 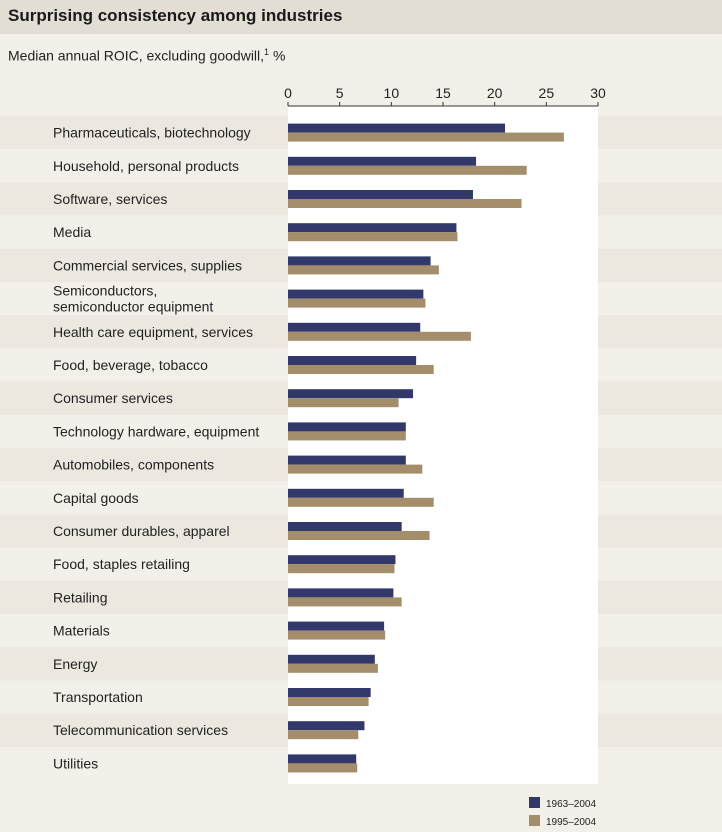 What do you see at coordinates (571, 804) in the screenshot?
I see `legend-label-1963-2004: 1963–2004` at bounding box center [571, 804].